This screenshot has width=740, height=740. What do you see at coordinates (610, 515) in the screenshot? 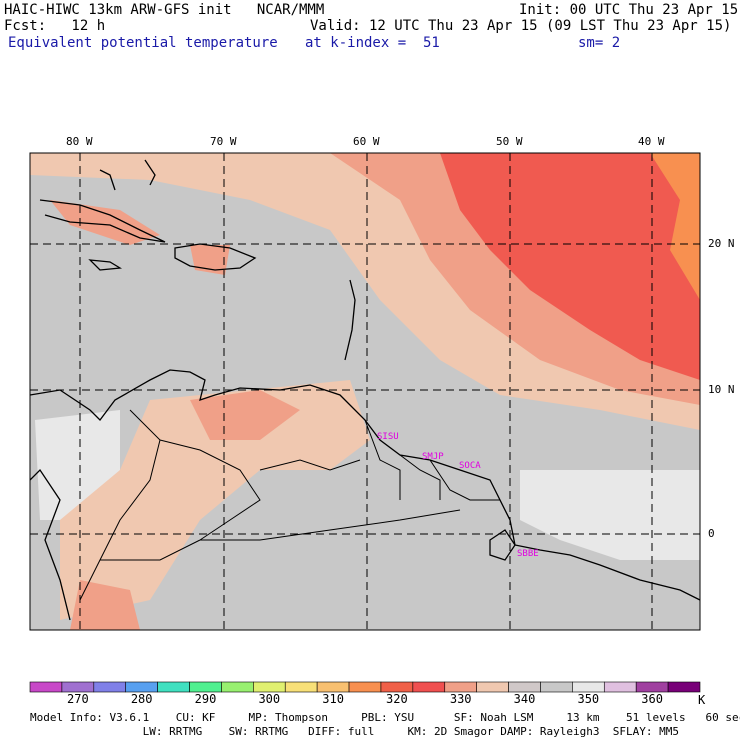
I see `field-white-east` at bounding box center [610, 515].